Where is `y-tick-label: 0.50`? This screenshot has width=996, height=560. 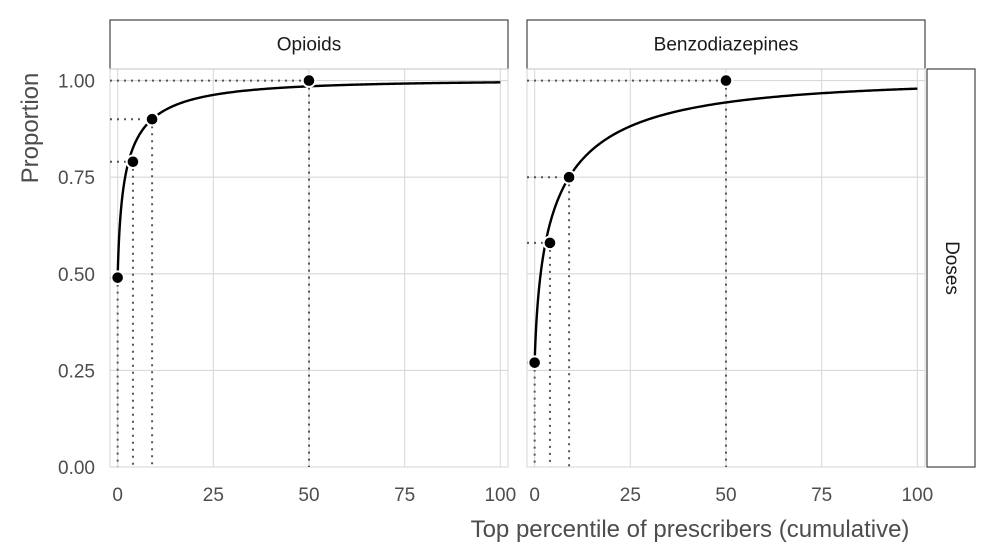 y-tick-label: 0.50 is located at coordinates (76, 275).